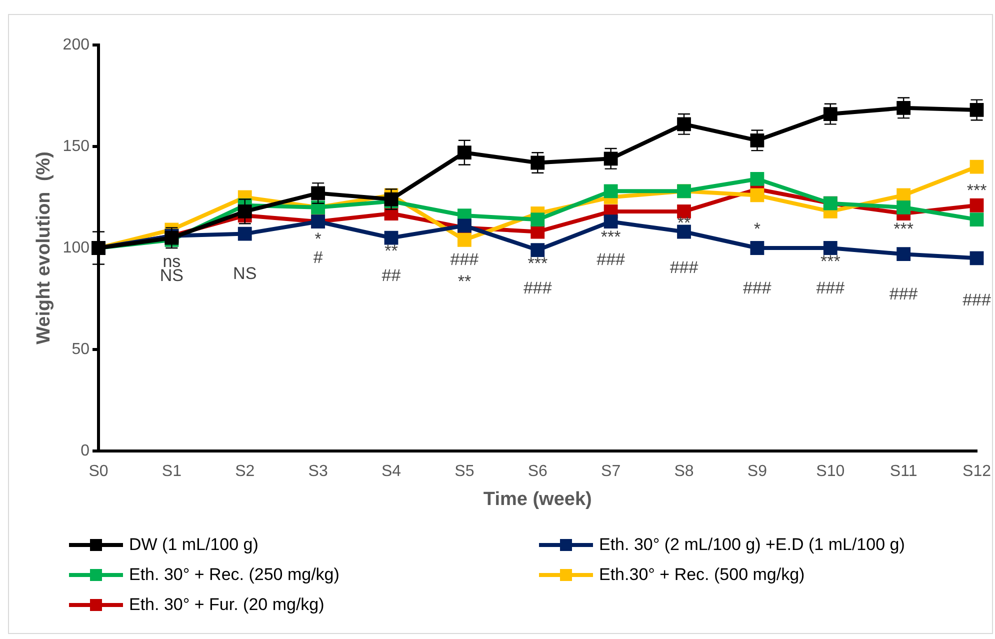 The image size is (995, 639). I want to click on y-tick-label: 100, so click(76, 247).